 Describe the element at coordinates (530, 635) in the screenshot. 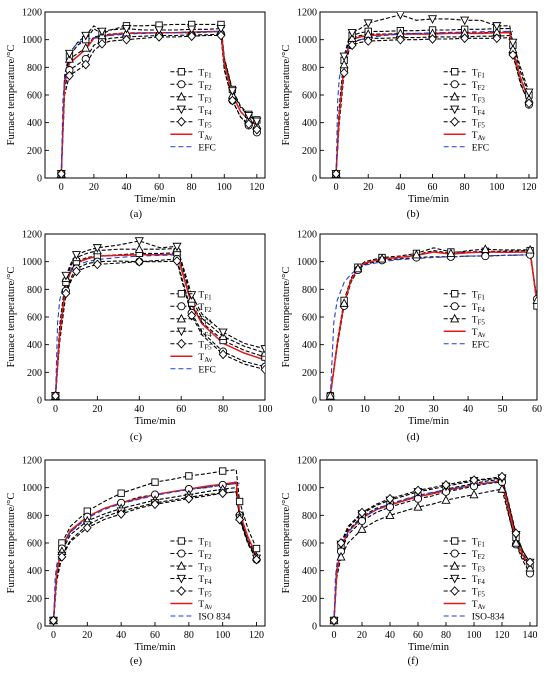

I see `x-tick-label: 140` at that location.